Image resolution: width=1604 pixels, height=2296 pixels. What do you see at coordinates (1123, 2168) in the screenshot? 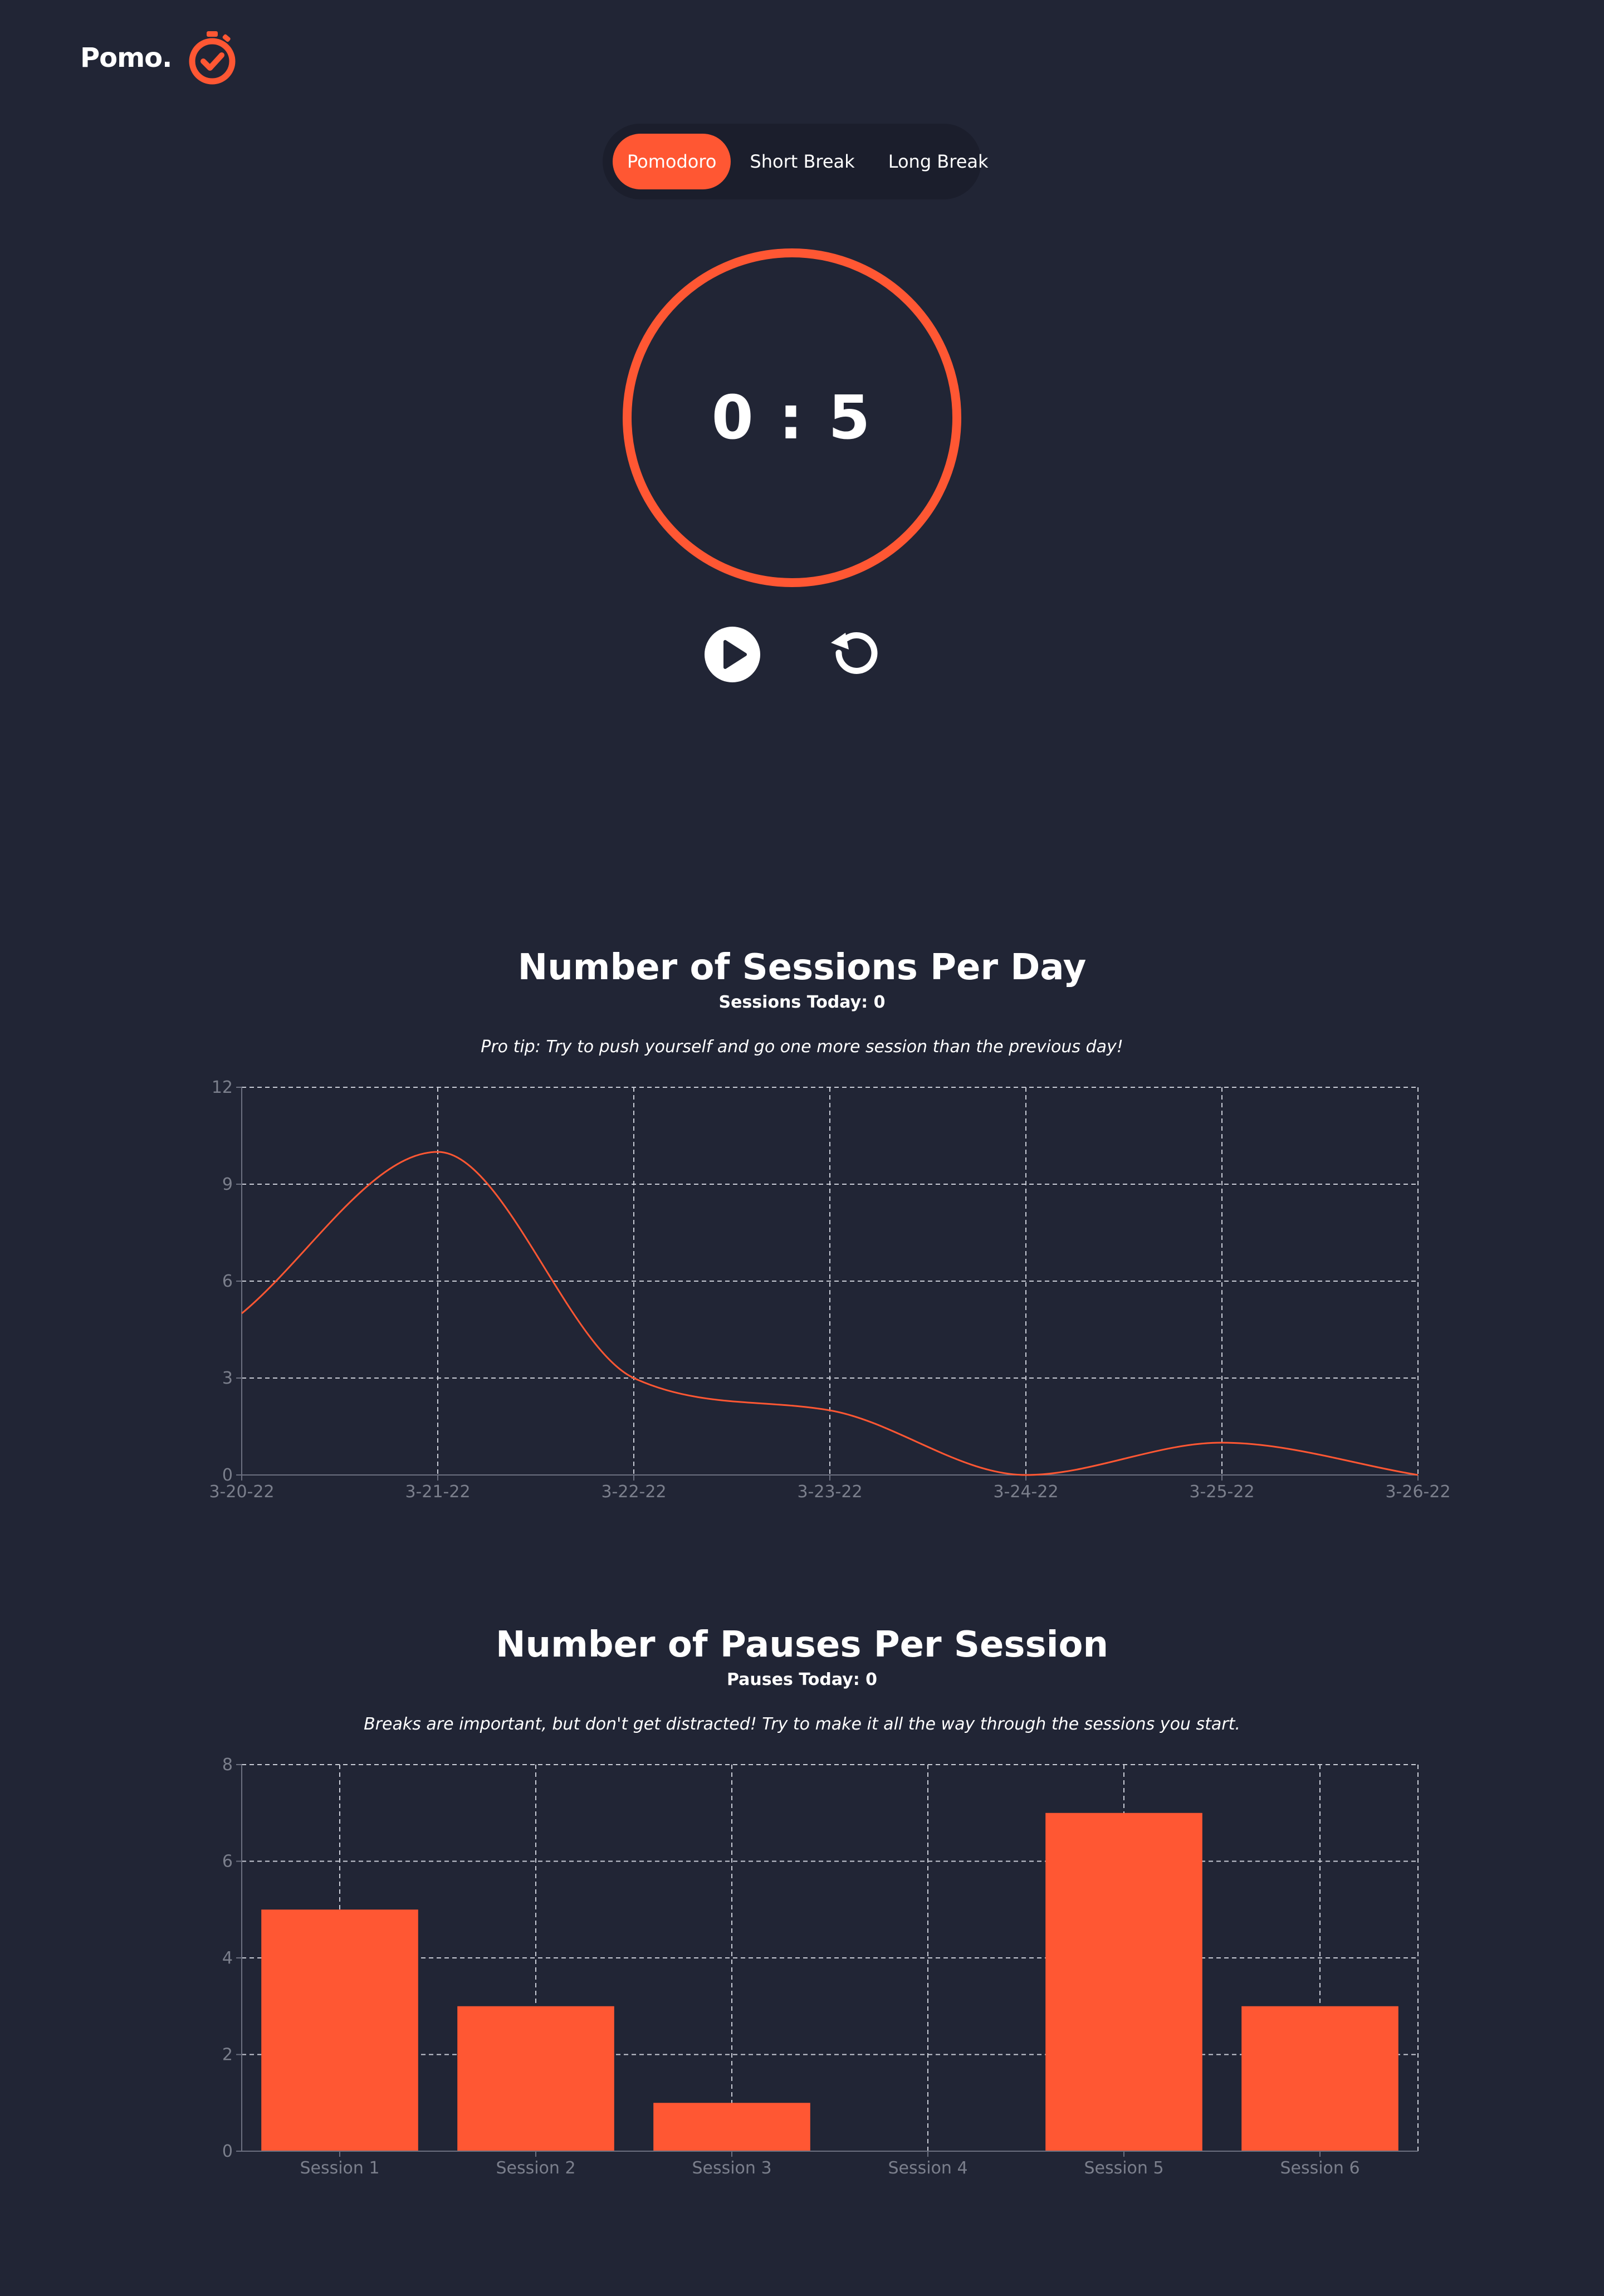
I see `x-tick-label: Session 5` at bounding box center [1123, 2168].